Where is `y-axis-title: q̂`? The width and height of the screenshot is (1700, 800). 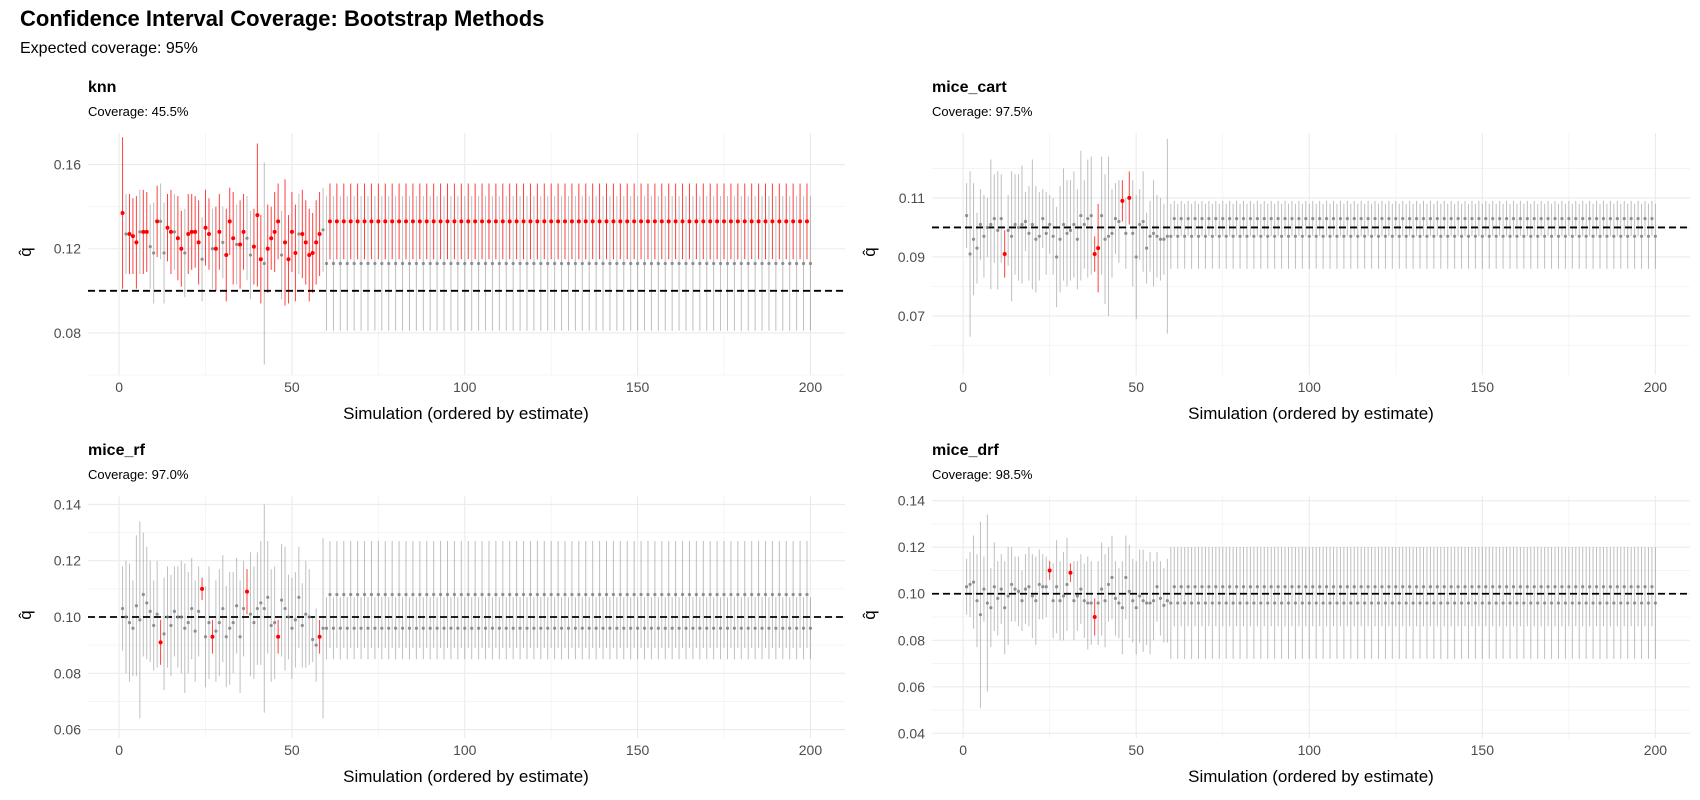 y-axis-title: q̂ is located at coordinates (869, 614).